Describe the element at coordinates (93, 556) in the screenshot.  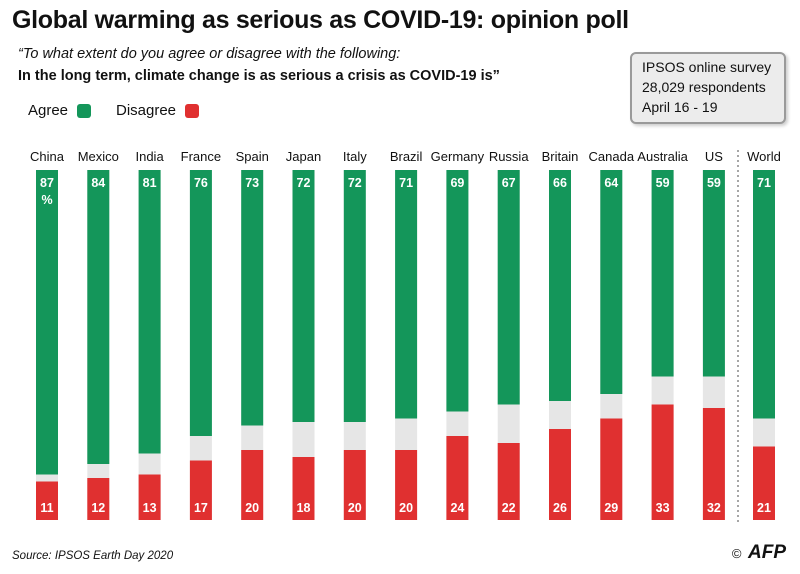
I see `source-note: Source: IPSOS Earth Day 2020` at that location.